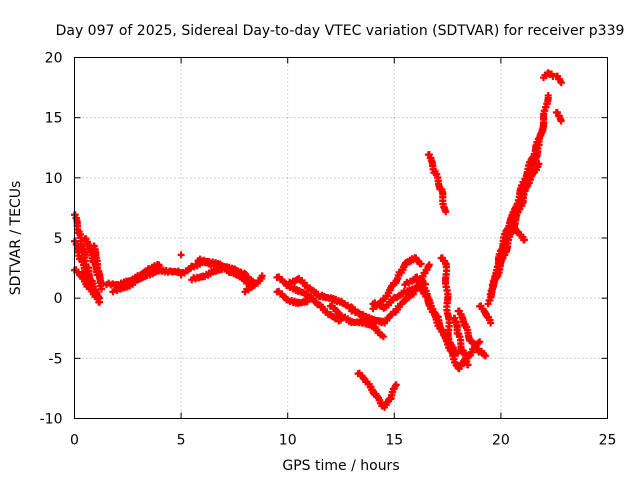 This screenshot has height=480, width=640. What do you see at coordinates (58, 299) in the screenshot?
I see `y-tick-label: 0` at bounding box center [58, 299].